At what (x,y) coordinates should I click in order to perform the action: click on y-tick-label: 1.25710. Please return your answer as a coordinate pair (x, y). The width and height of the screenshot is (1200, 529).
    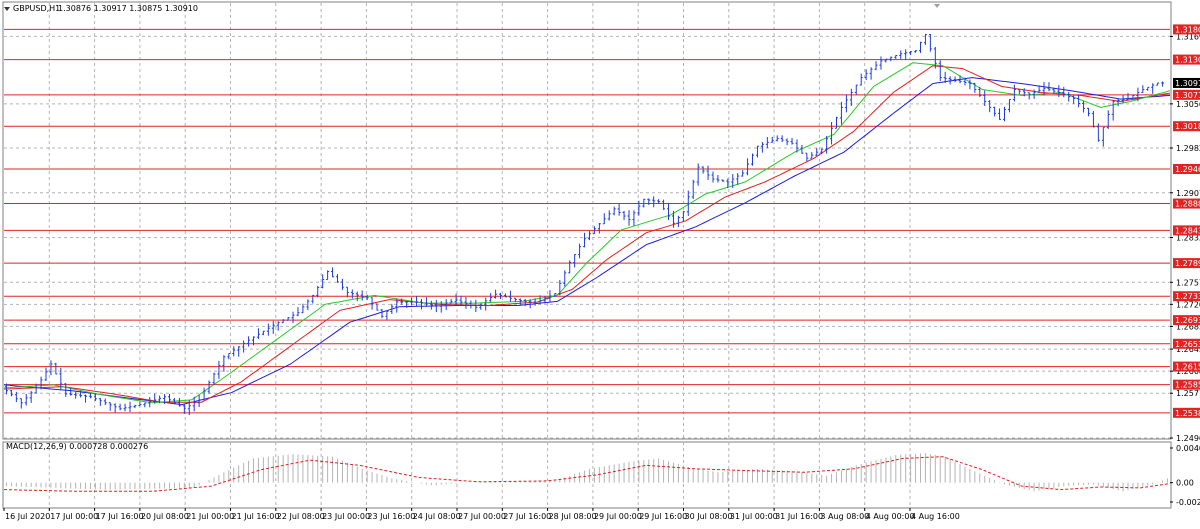
    Looking at the image, I should click on (1188, 393).